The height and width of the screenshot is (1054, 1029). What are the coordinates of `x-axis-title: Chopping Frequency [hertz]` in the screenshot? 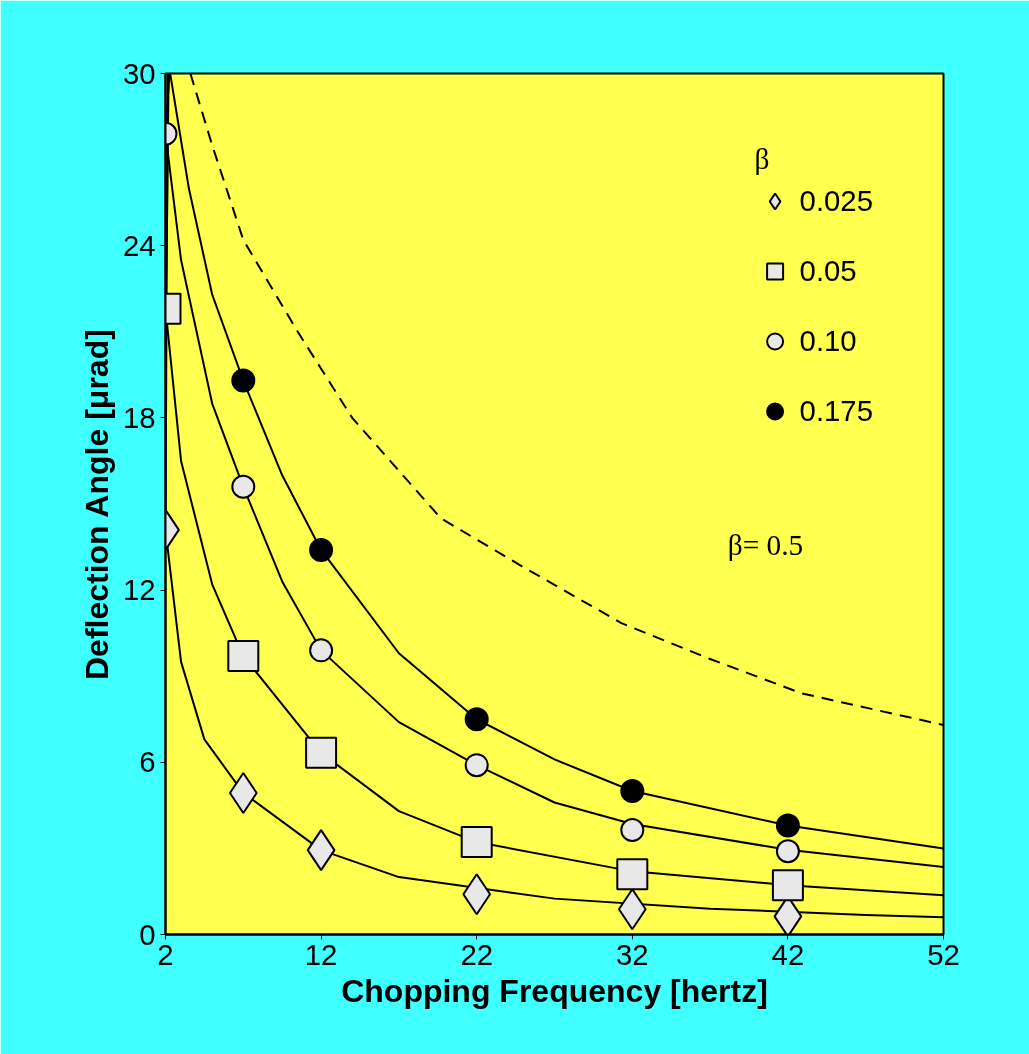 It's located at (554, 990).